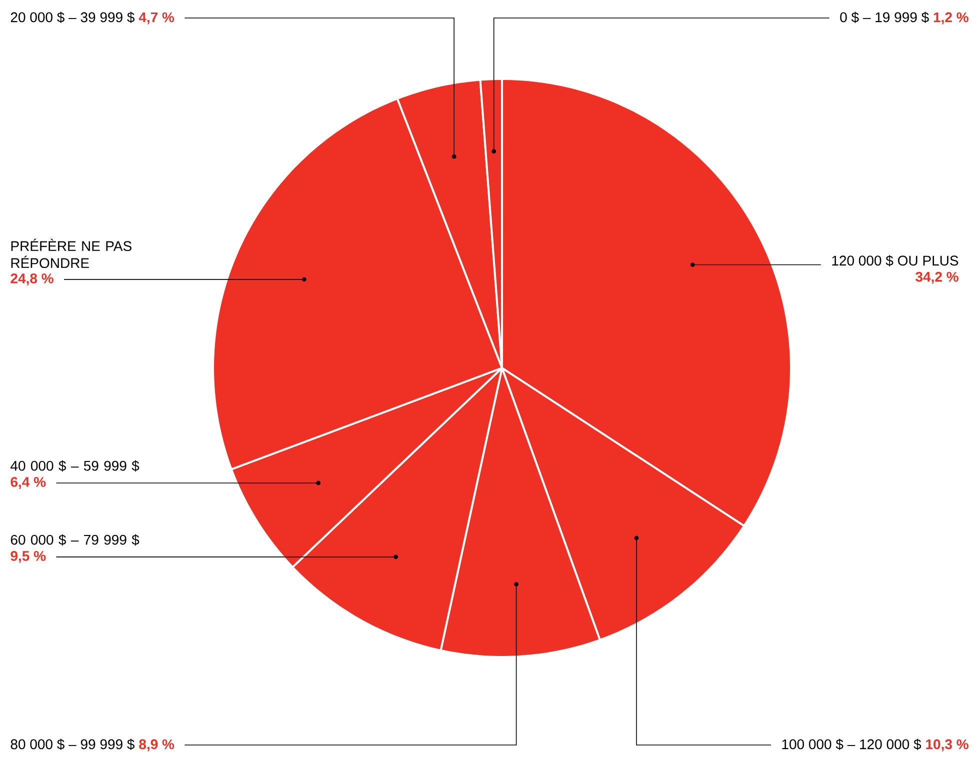 This screenshot has width=977, height=761. What do you see at coordinates (75, 540) in the screenshot?
I see `slice-label: 60 000 $ – 79 999 $` at bounding box center [75, 540].